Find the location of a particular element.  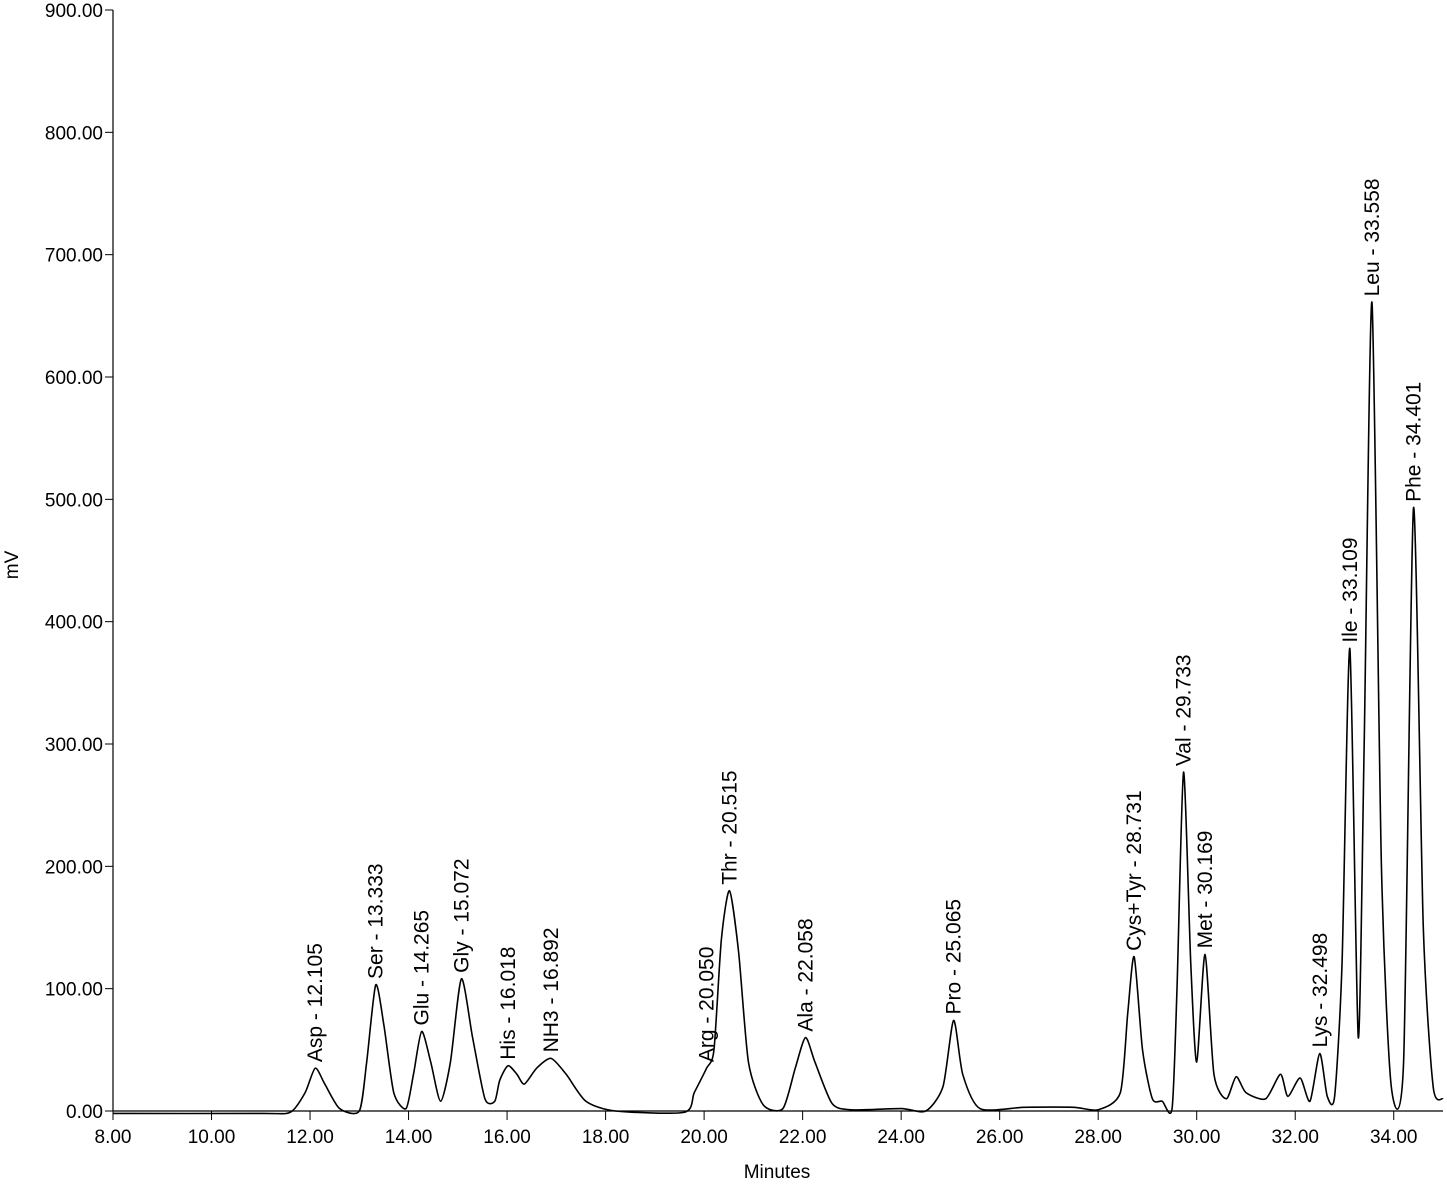

y-tick-label: 500.00 is located at coordinates (74, 500).